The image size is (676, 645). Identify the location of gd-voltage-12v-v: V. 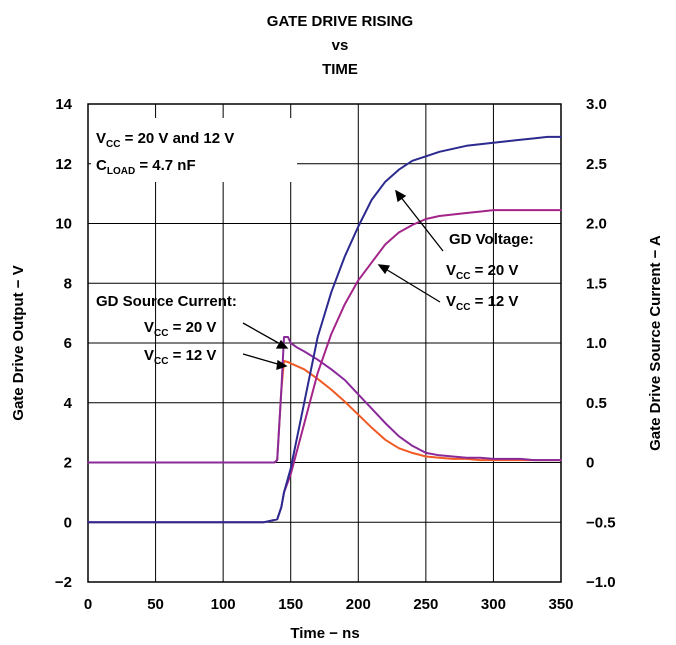
(451, 301).